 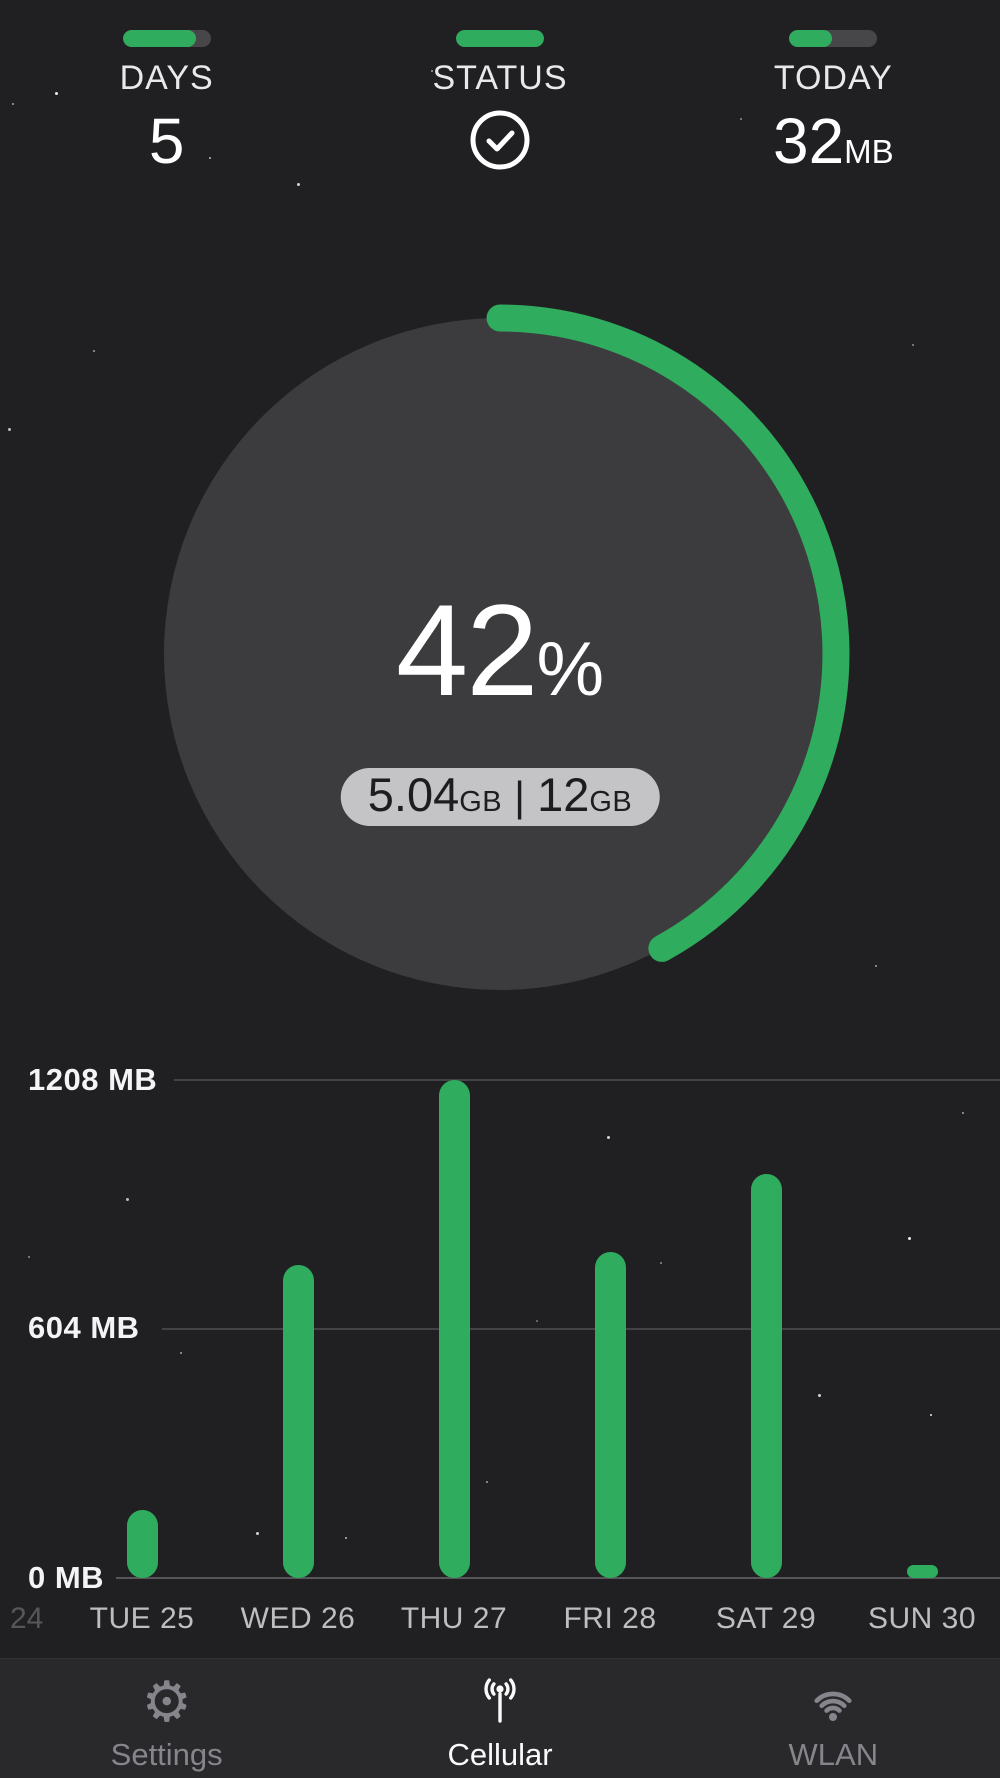 I want to click on tab-settings: ⚙ Settings, so click(x=166, y=1718).